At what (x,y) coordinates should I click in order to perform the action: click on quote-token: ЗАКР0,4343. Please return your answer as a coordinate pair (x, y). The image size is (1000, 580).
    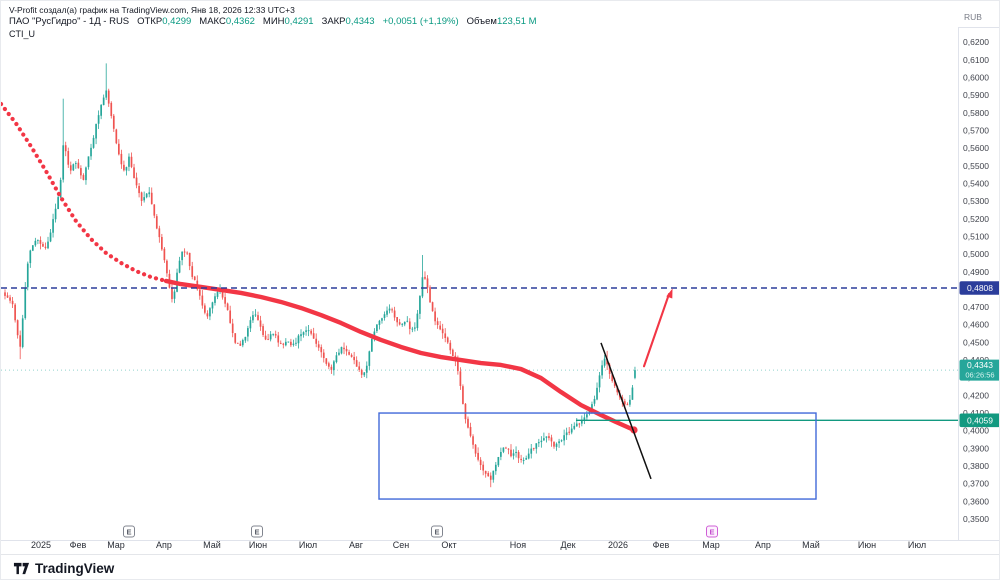
    Looking at the image, I should click on (348, 21).